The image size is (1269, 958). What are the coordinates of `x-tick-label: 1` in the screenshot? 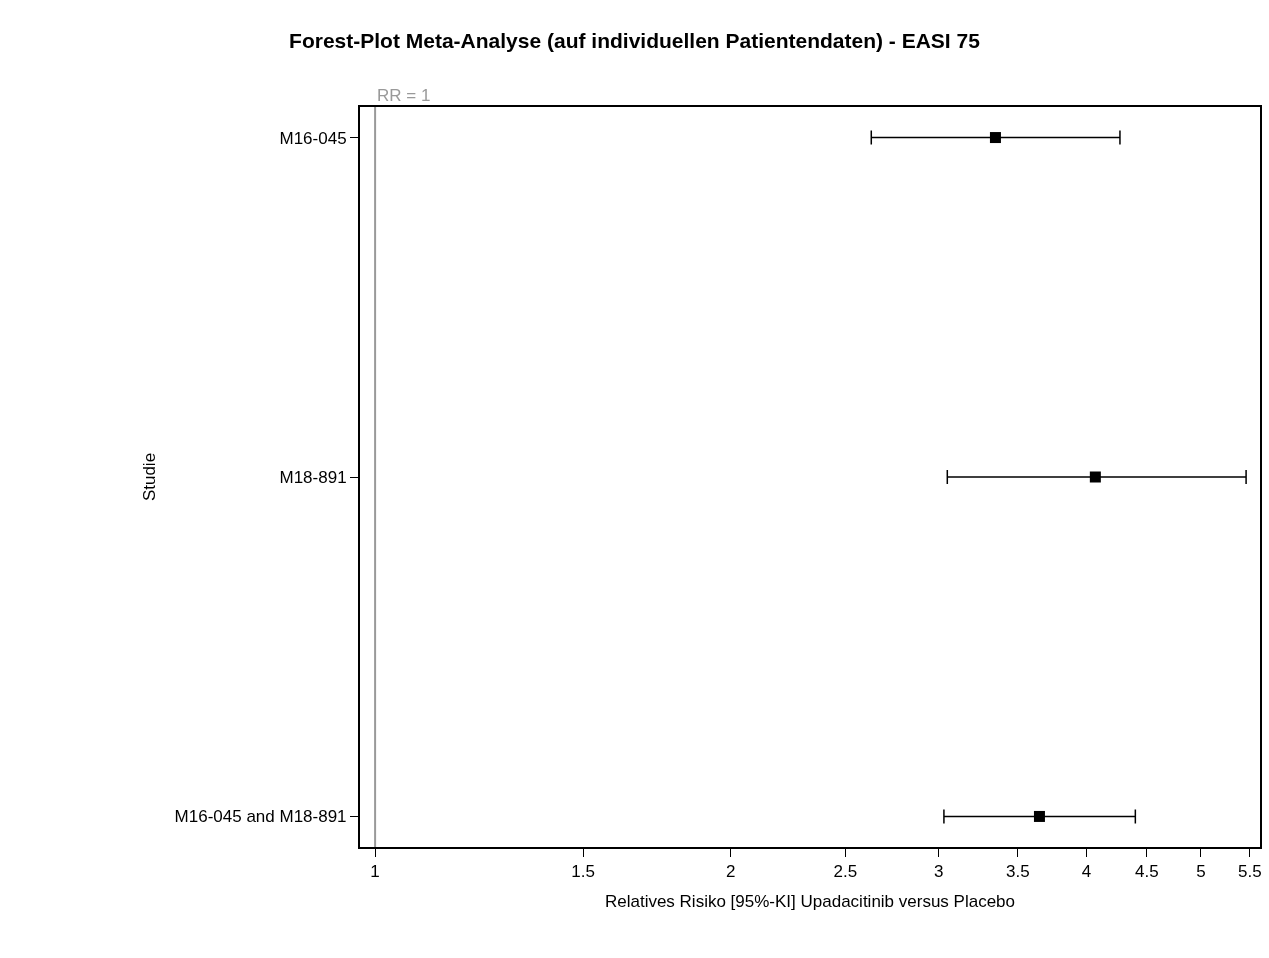 It's located at (375, 872).